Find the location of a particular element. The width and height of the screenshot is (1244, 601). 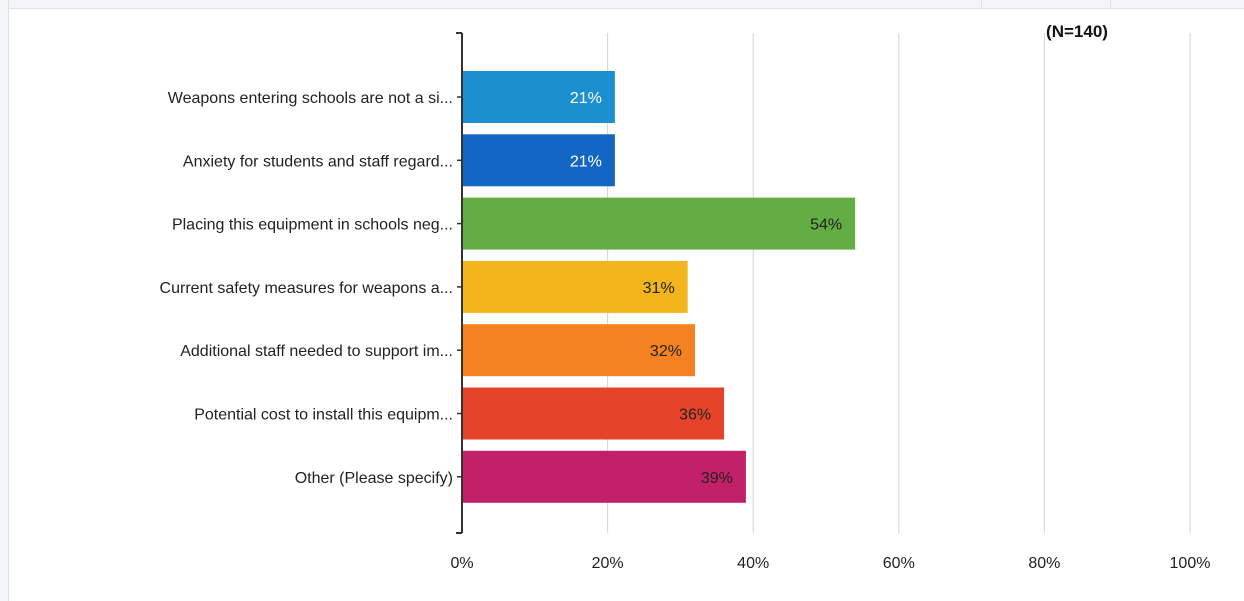

category-label: Other (Please specify) is located at coordinates (374, 478).